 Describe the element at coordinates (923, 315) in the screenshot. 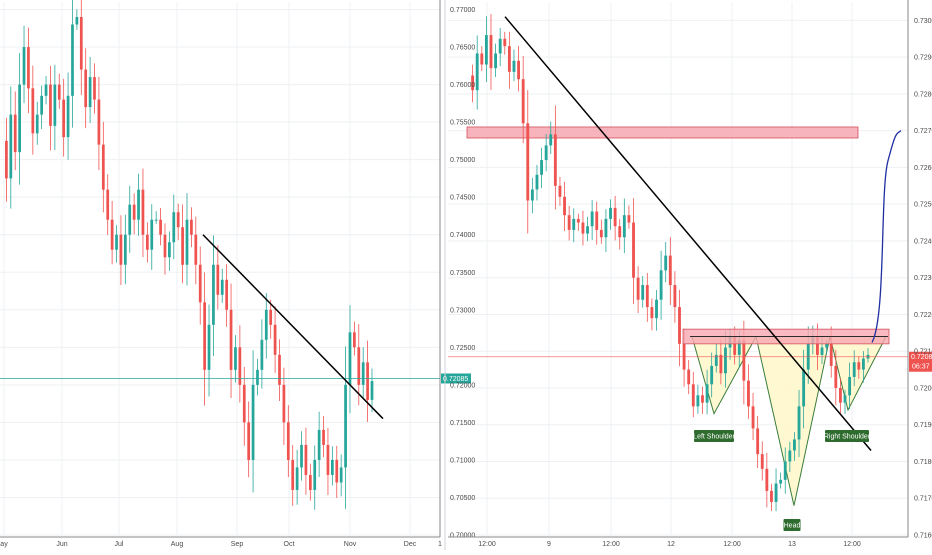

I see `right-y-tick-label: 0.72200` at that location.